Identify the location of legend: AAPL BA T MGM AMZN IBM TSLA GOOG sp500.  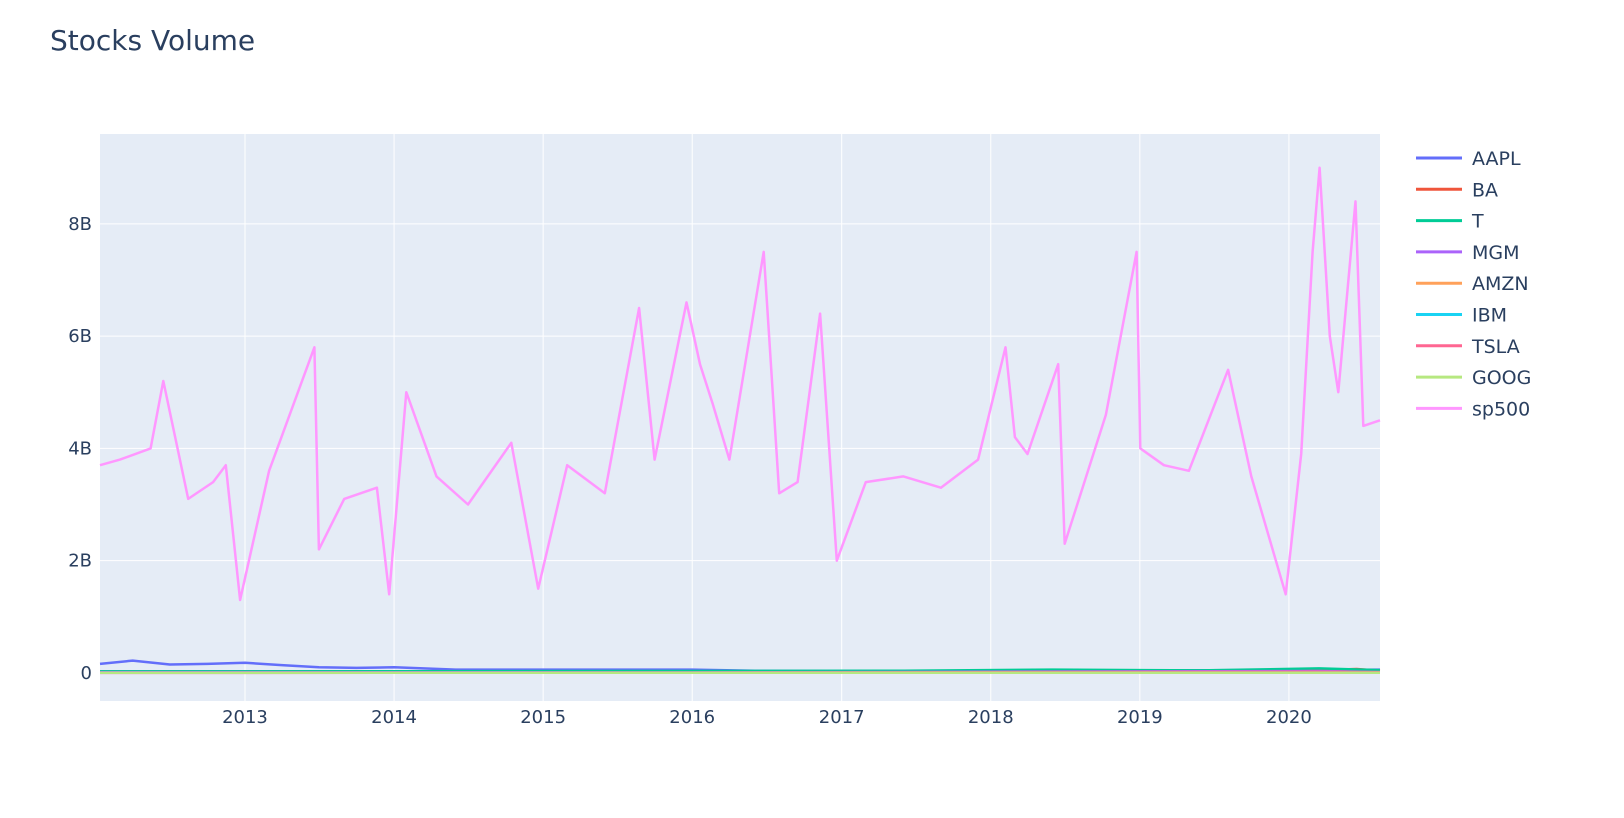
(1473, 284).